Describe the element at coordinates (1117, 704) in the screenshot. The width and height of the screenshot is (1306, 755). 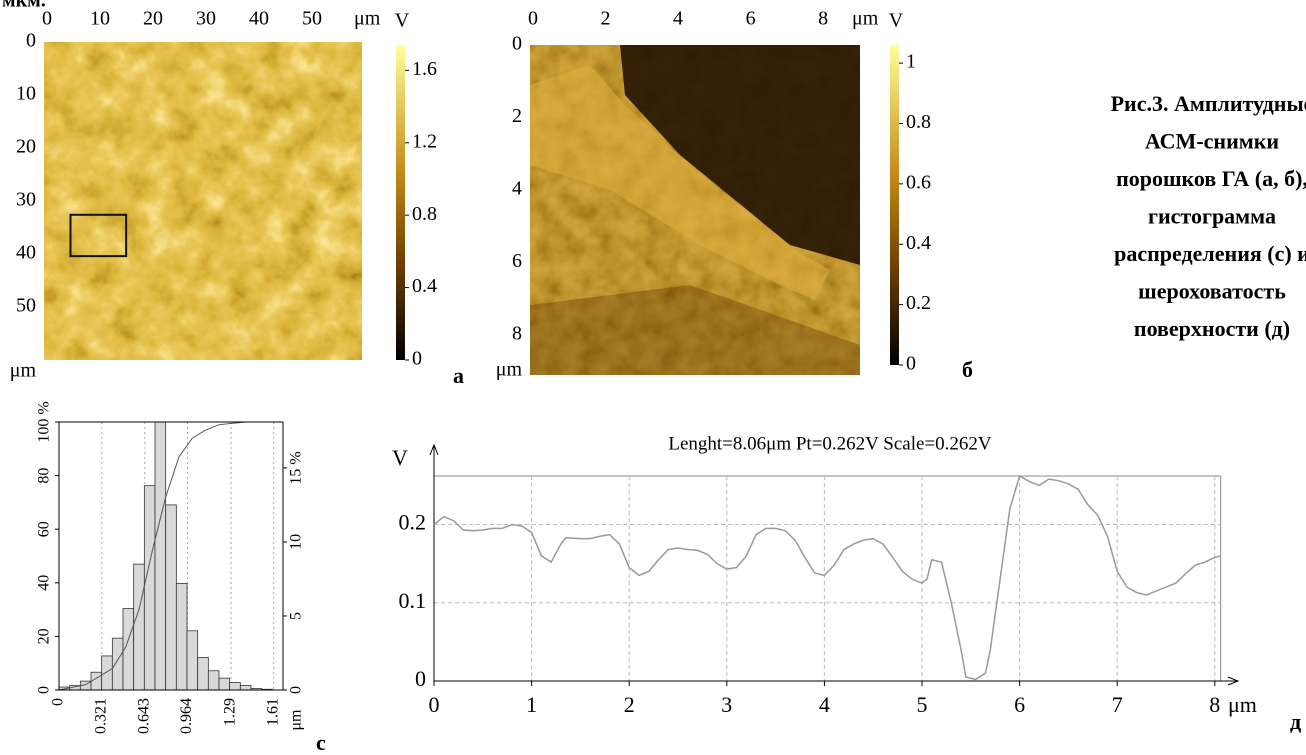
I see `x-tick-label: 7` at that location.